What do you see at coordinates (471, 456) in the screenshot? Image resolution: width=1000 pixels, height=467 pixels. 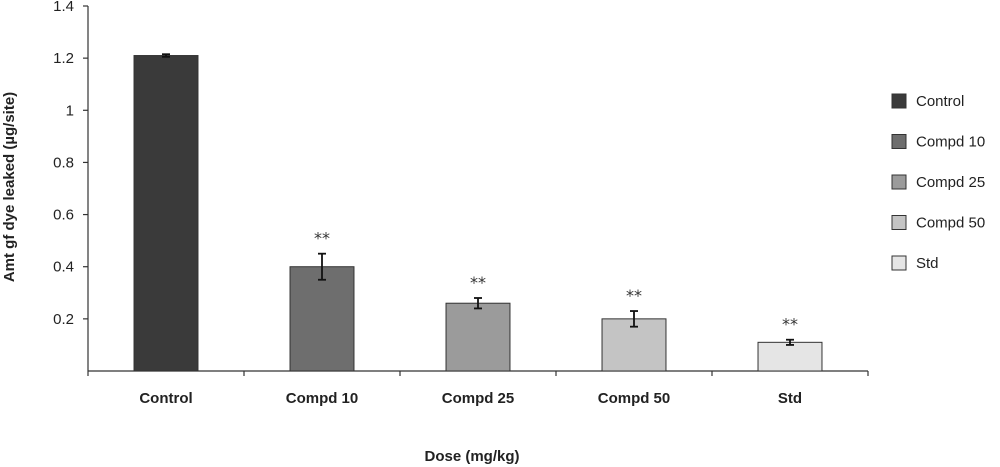 I see `x-axis-title: Dose (mg/kg)` at bounding box center [471, 456].